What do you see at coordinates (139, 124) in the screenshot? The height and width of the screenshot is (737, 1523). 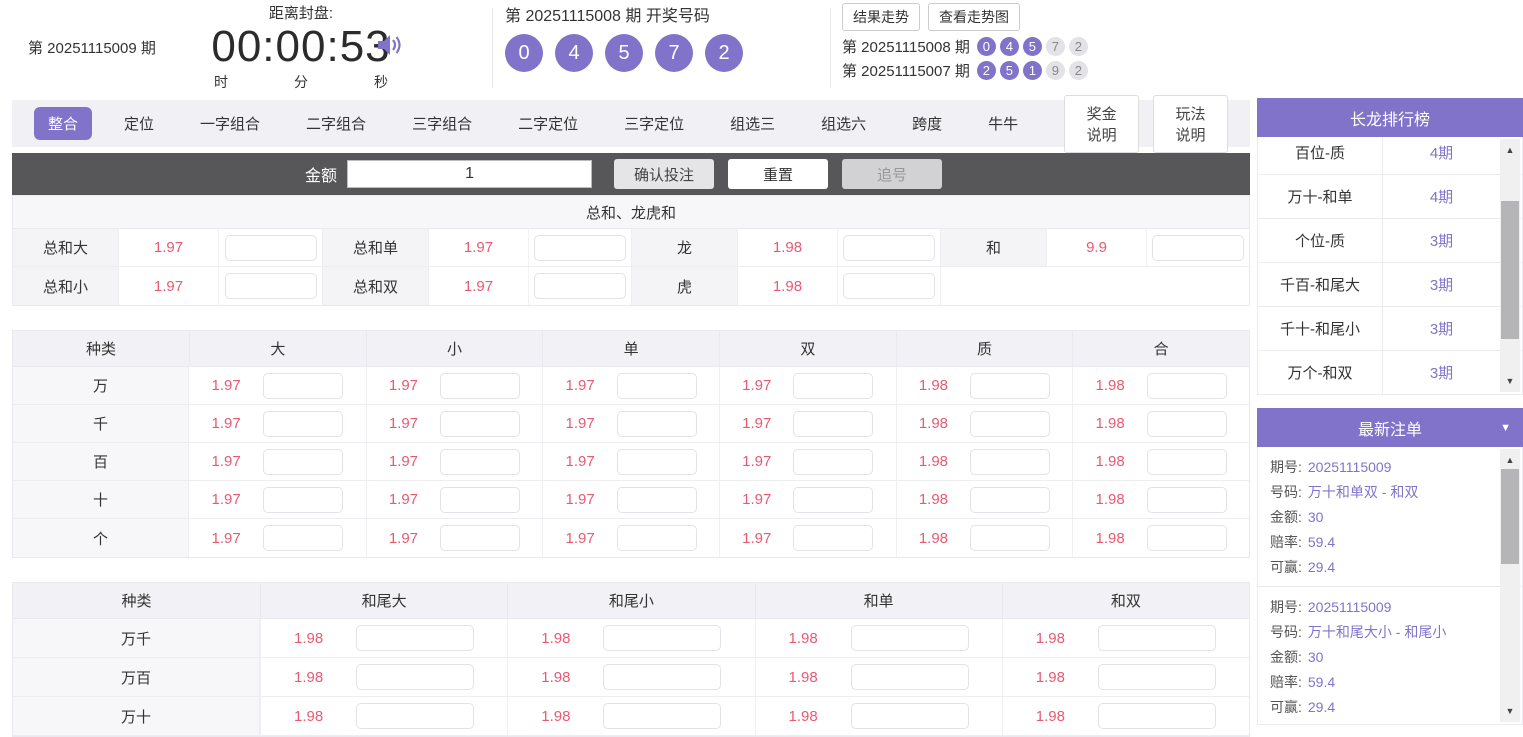 I see `tab-dingwei: 定位` at bounding box center [139, 124].